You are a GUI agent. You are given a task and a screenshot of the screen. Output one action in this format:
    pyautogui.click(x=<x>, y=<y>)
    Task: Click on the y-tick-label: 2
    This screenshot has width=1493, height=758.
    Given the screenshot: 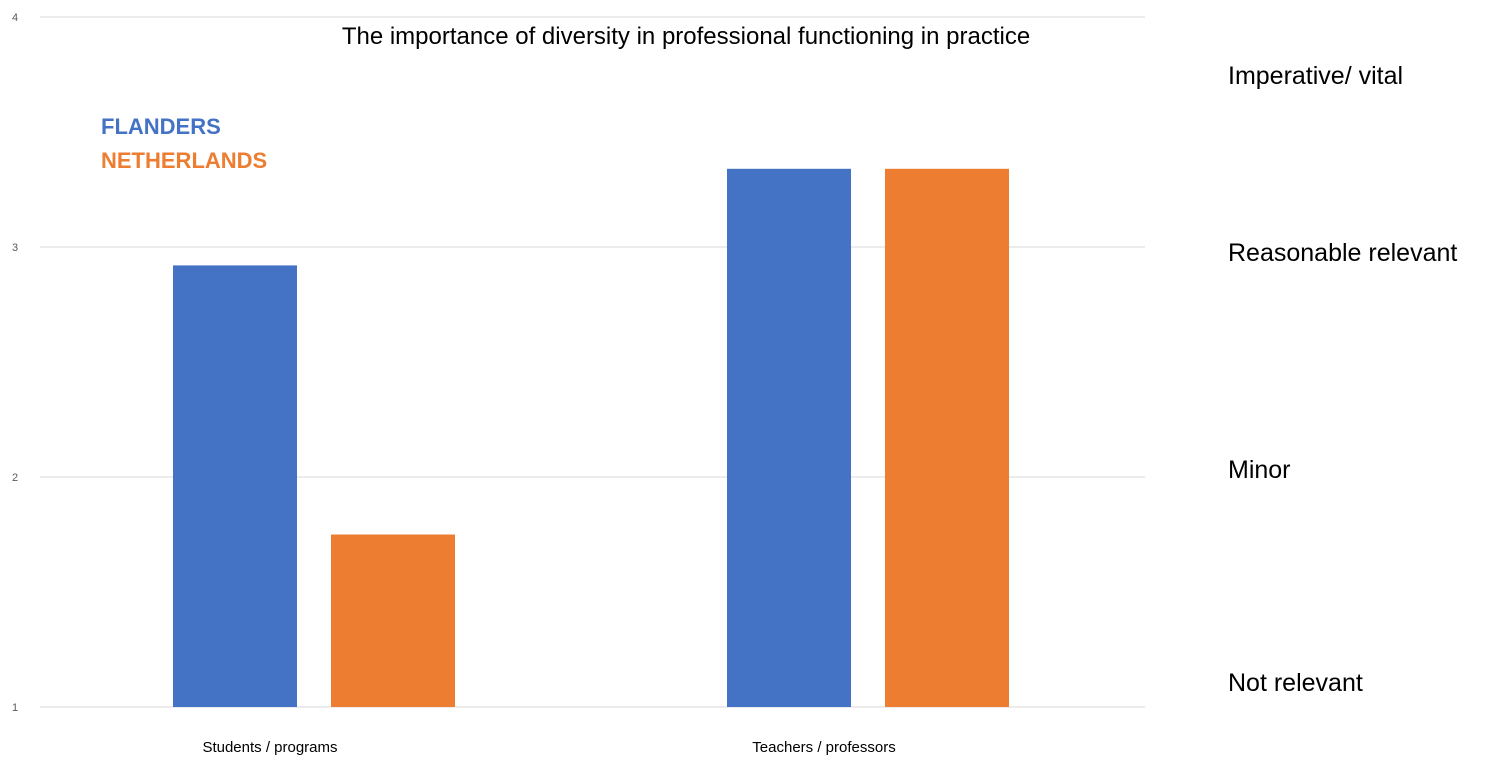 What is the action you would take?
    pyautogui.click(x=15, y=478)
    